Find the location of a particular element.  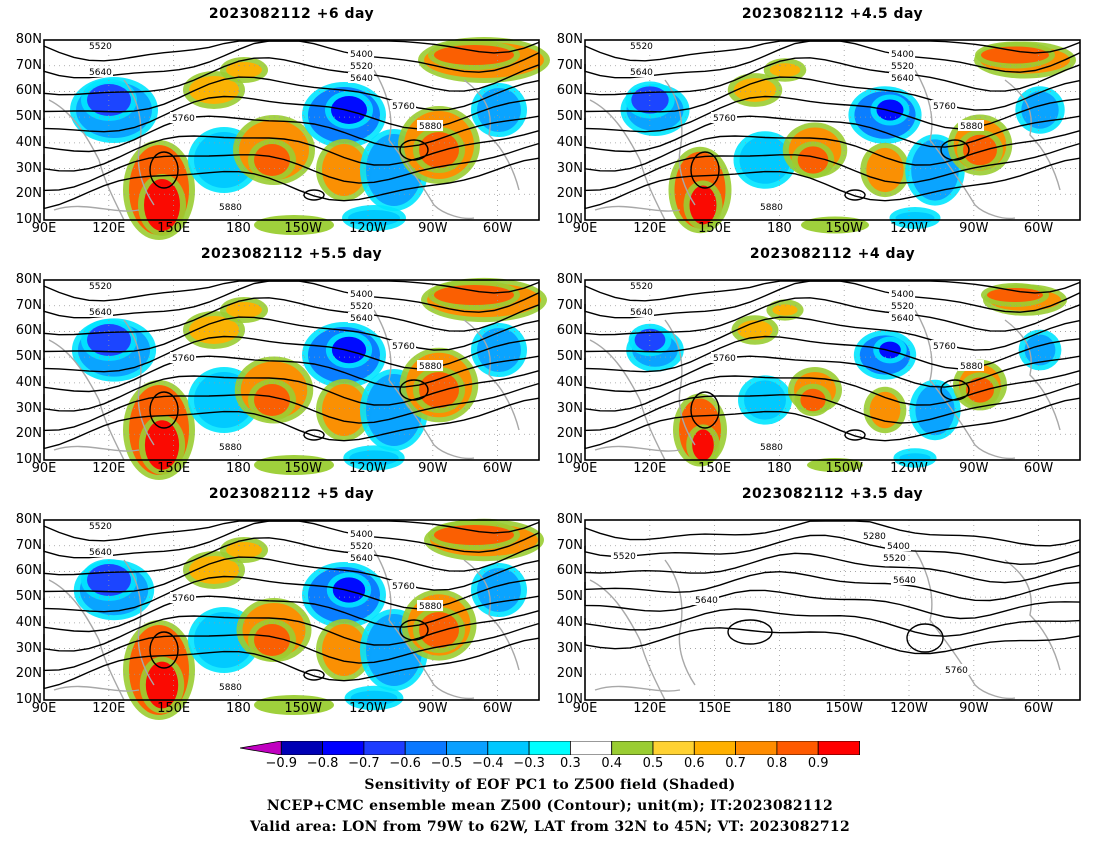

panel-title-3: 2023082112 +5.5 day is located at coordinates (291, 254).